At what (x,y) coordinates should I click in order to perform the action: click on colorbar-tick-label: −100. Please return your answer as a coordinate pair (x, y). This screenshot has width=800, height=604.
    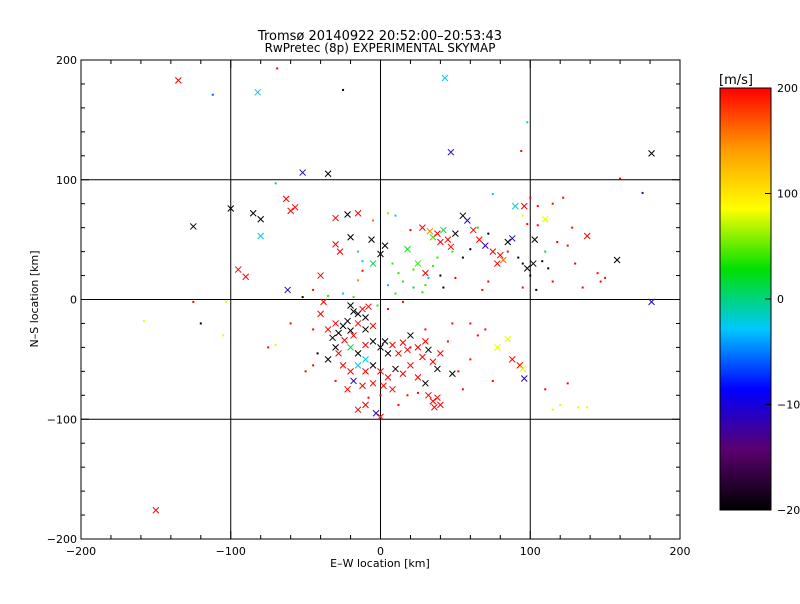
    Looking at the image, I should click on (788, 405).